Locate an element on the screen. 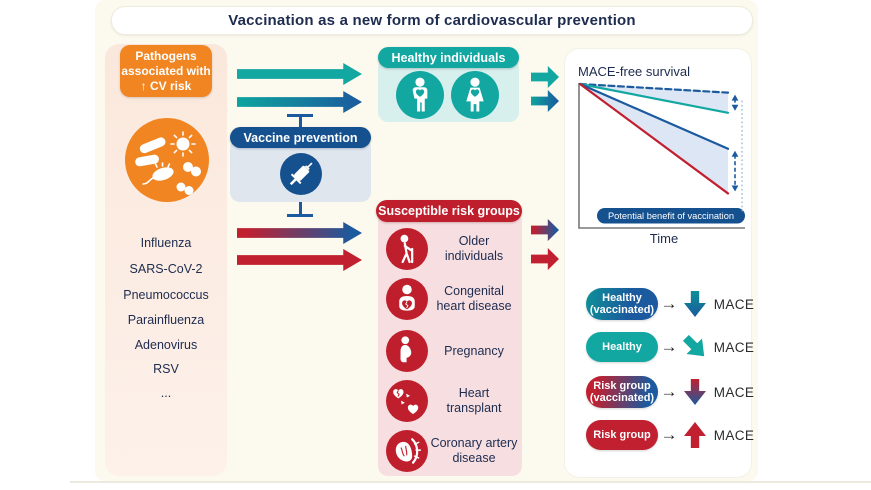 The image size is (871, 490). older-person-icon is located at coordinates (407, 249).